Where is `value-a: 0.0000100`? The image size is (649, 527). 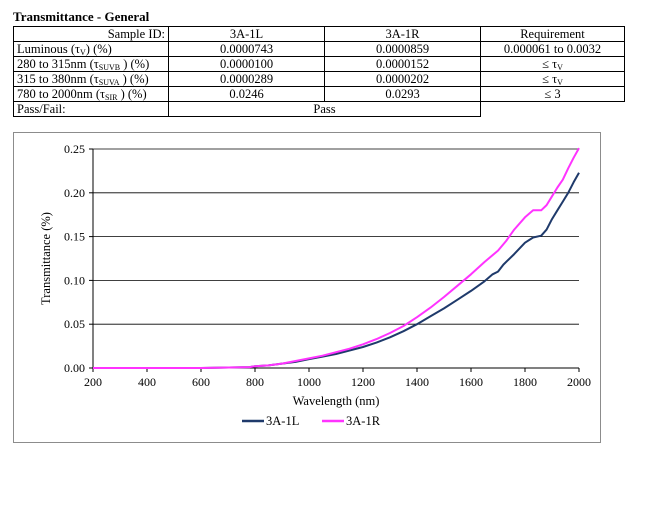
value-a: 0.0000100 is located at coordinates (246, 64).